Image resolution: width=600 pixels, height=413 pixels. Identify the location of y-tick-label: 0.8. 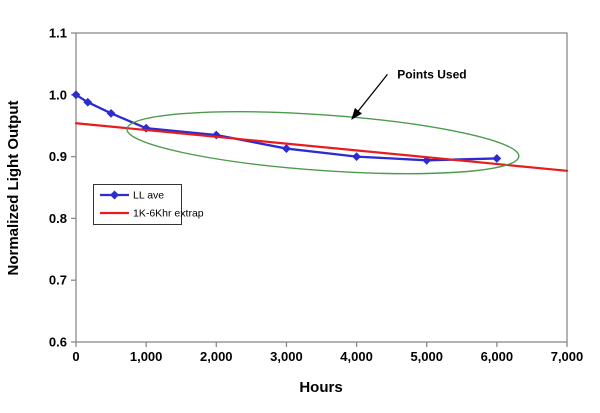
(58, 218).